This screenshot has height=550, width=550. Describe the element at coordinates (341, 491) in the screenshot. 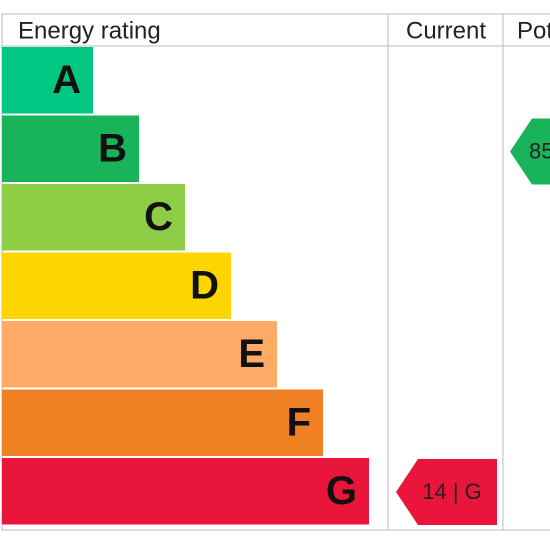

I see `band-letter: G` at that location.